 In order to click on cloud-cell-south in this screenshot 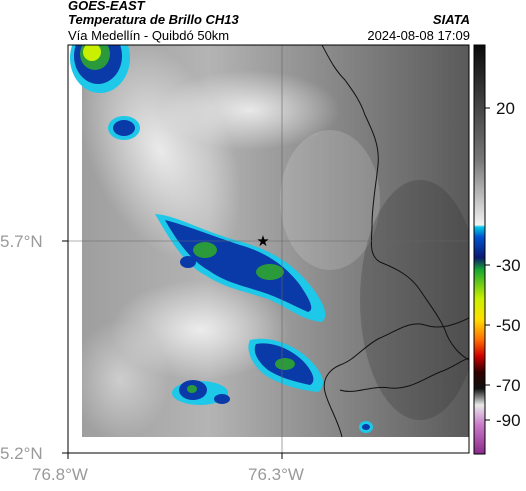, I will do `click(286, 365)`.